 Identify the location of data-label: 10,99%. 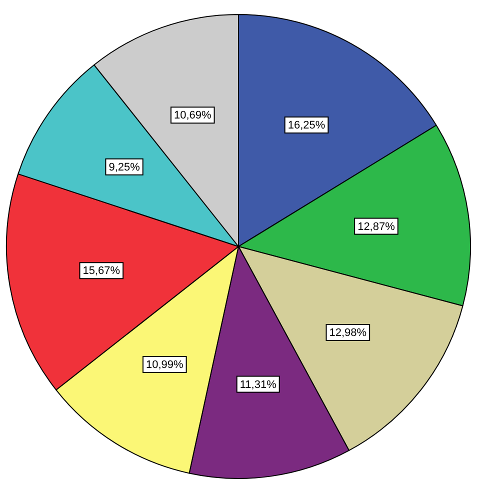
(165, 365).